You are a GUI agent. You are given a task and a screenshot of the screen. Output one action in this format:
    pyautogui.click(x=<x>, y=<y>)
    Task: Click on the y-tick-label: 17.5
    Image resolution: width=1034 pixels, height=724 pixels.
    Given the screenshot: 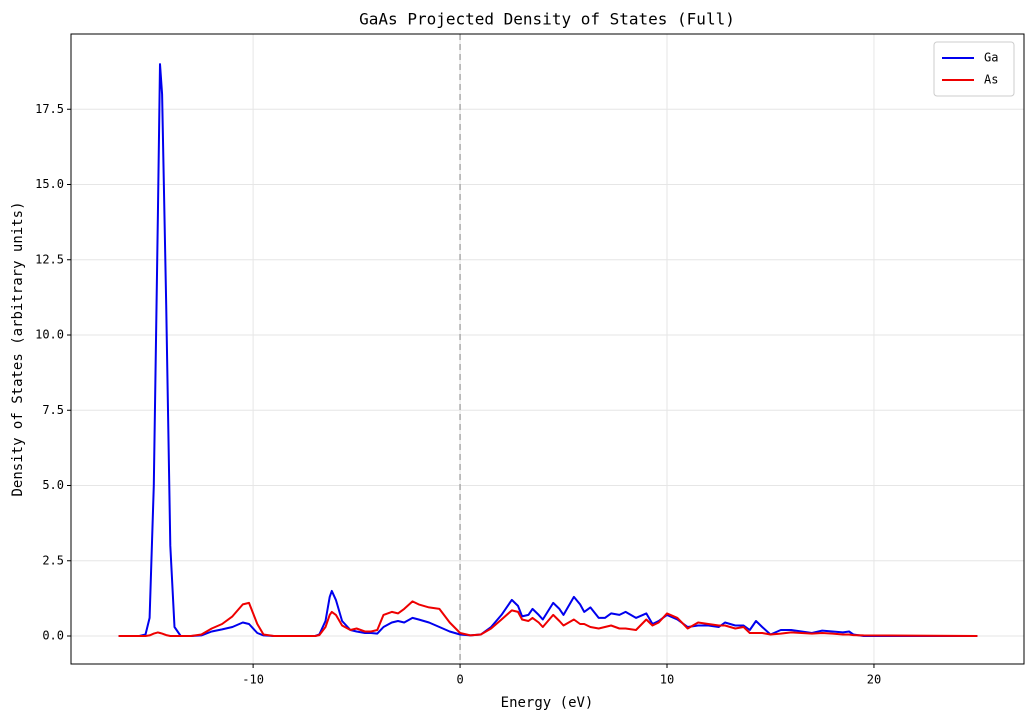 What is the action you would take?
    pyautogui.click(x=49, y=109)
    